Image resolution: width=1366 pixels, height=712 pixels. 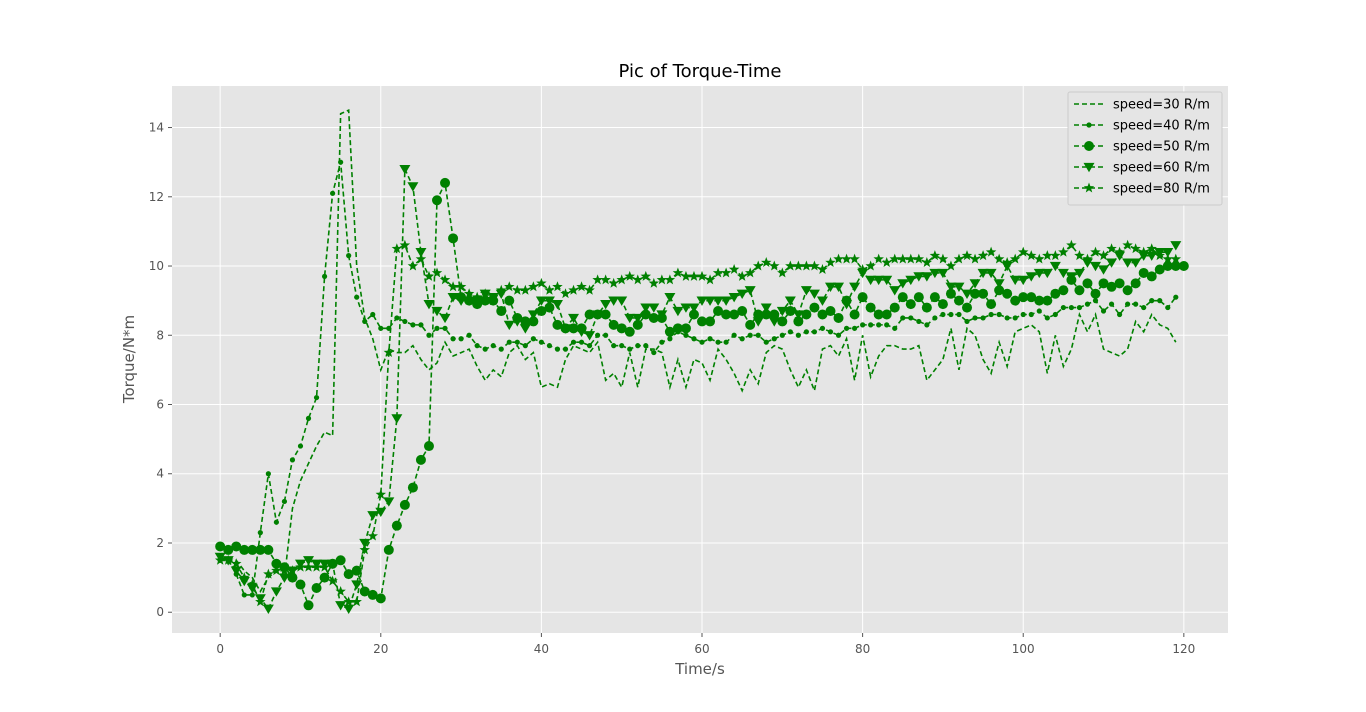 What do you see at coordinates (699, 669) in the screenshot?
I see `x-axis-label: Time/s` at bounding box center [699, 669].